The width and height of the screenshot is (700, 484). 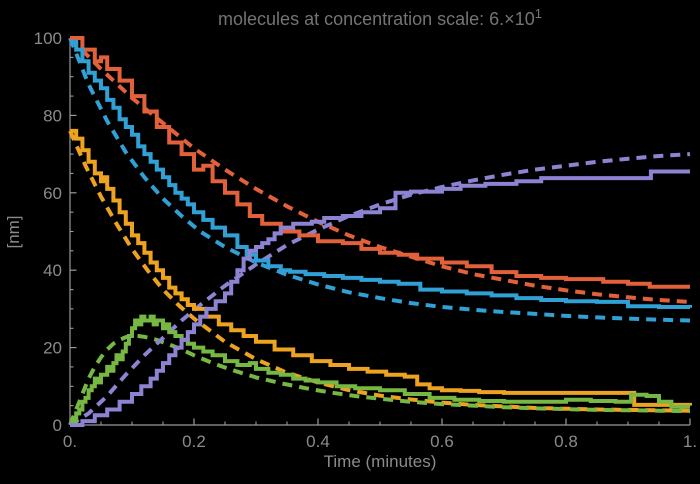 What do you see at coordinates (442, 441) in the screenshot?
I see `x-tick-label: 0.6` at bounding box center [442, 441].